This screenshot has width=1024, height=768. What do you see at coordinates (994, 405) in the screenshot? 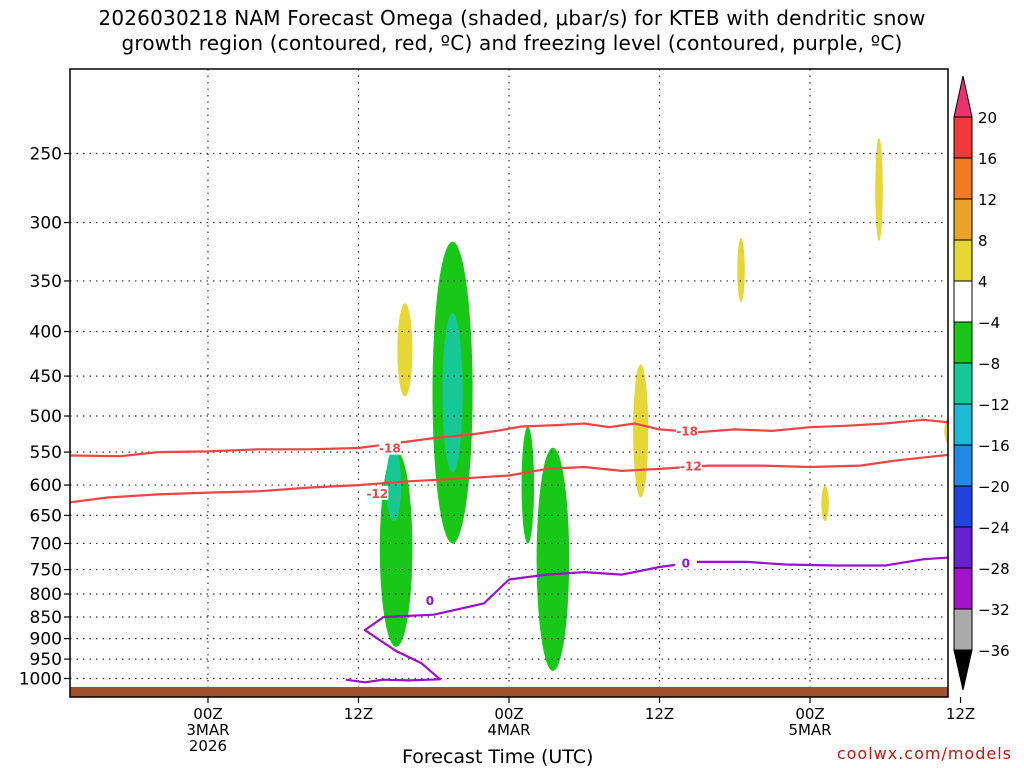
I see `colorbar-label-8: −12` at bounding box center [994, 405].